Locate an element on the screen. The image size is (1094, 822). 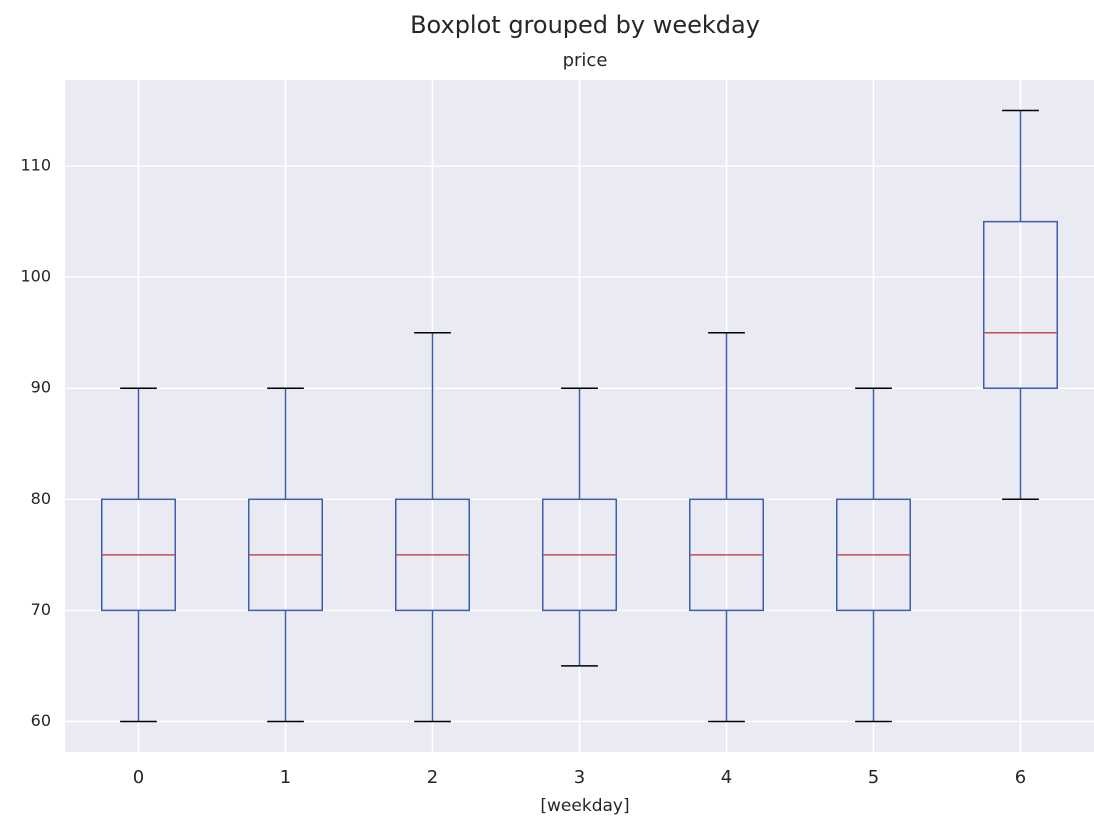
x-tick-label: 1 is located at coordinates (285, 777).